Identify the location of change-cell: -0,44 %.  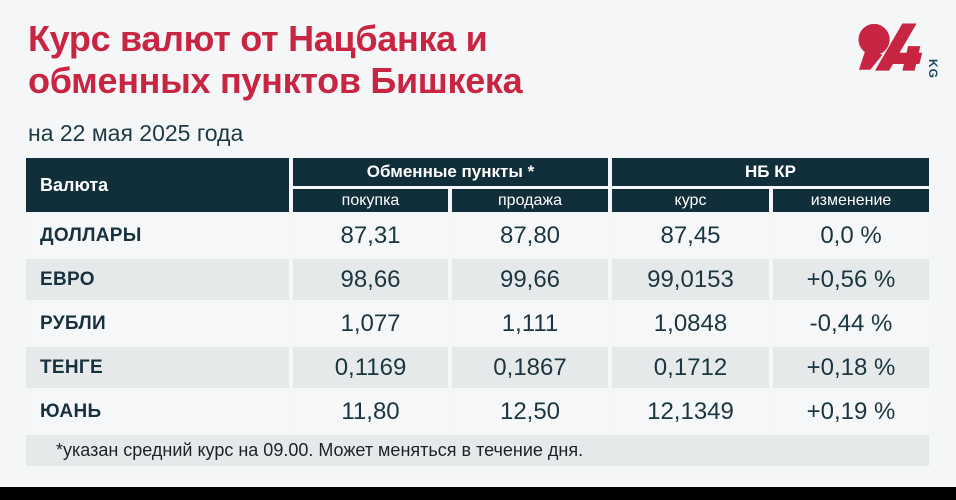
(851, 323).